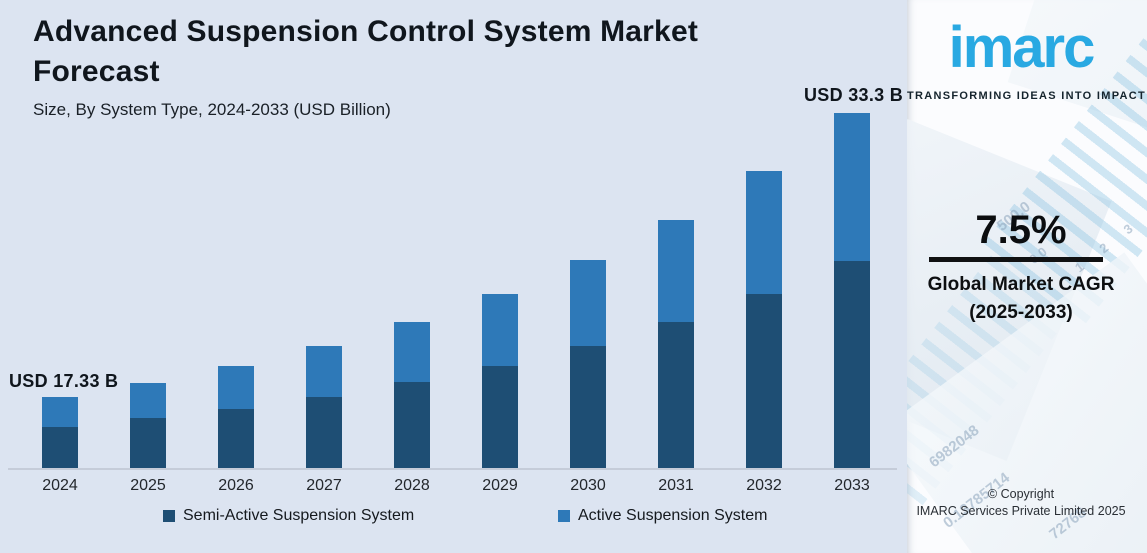 The width and height of the screenshot is (1147, 553). Describe the element at coordinates (452, 469) in the screenshot. I see `x-axis-line` at that location.